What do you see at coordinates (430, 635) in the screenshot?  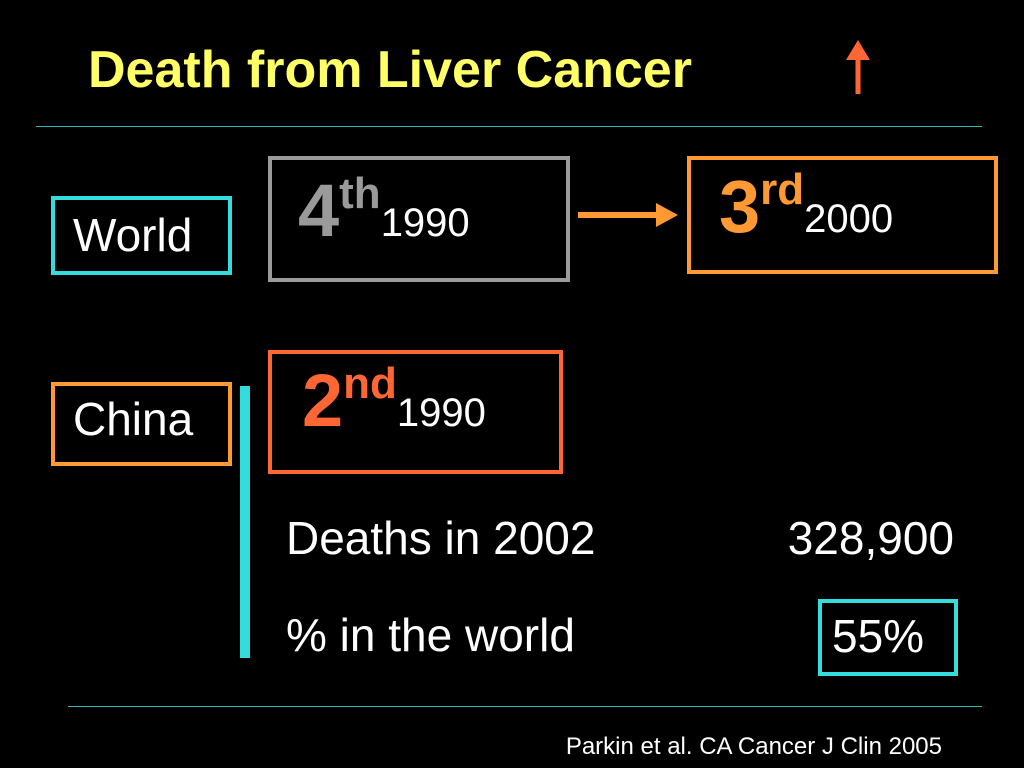 I see `stat-world-share-label: % in the world` at bounding box center [430, 635].